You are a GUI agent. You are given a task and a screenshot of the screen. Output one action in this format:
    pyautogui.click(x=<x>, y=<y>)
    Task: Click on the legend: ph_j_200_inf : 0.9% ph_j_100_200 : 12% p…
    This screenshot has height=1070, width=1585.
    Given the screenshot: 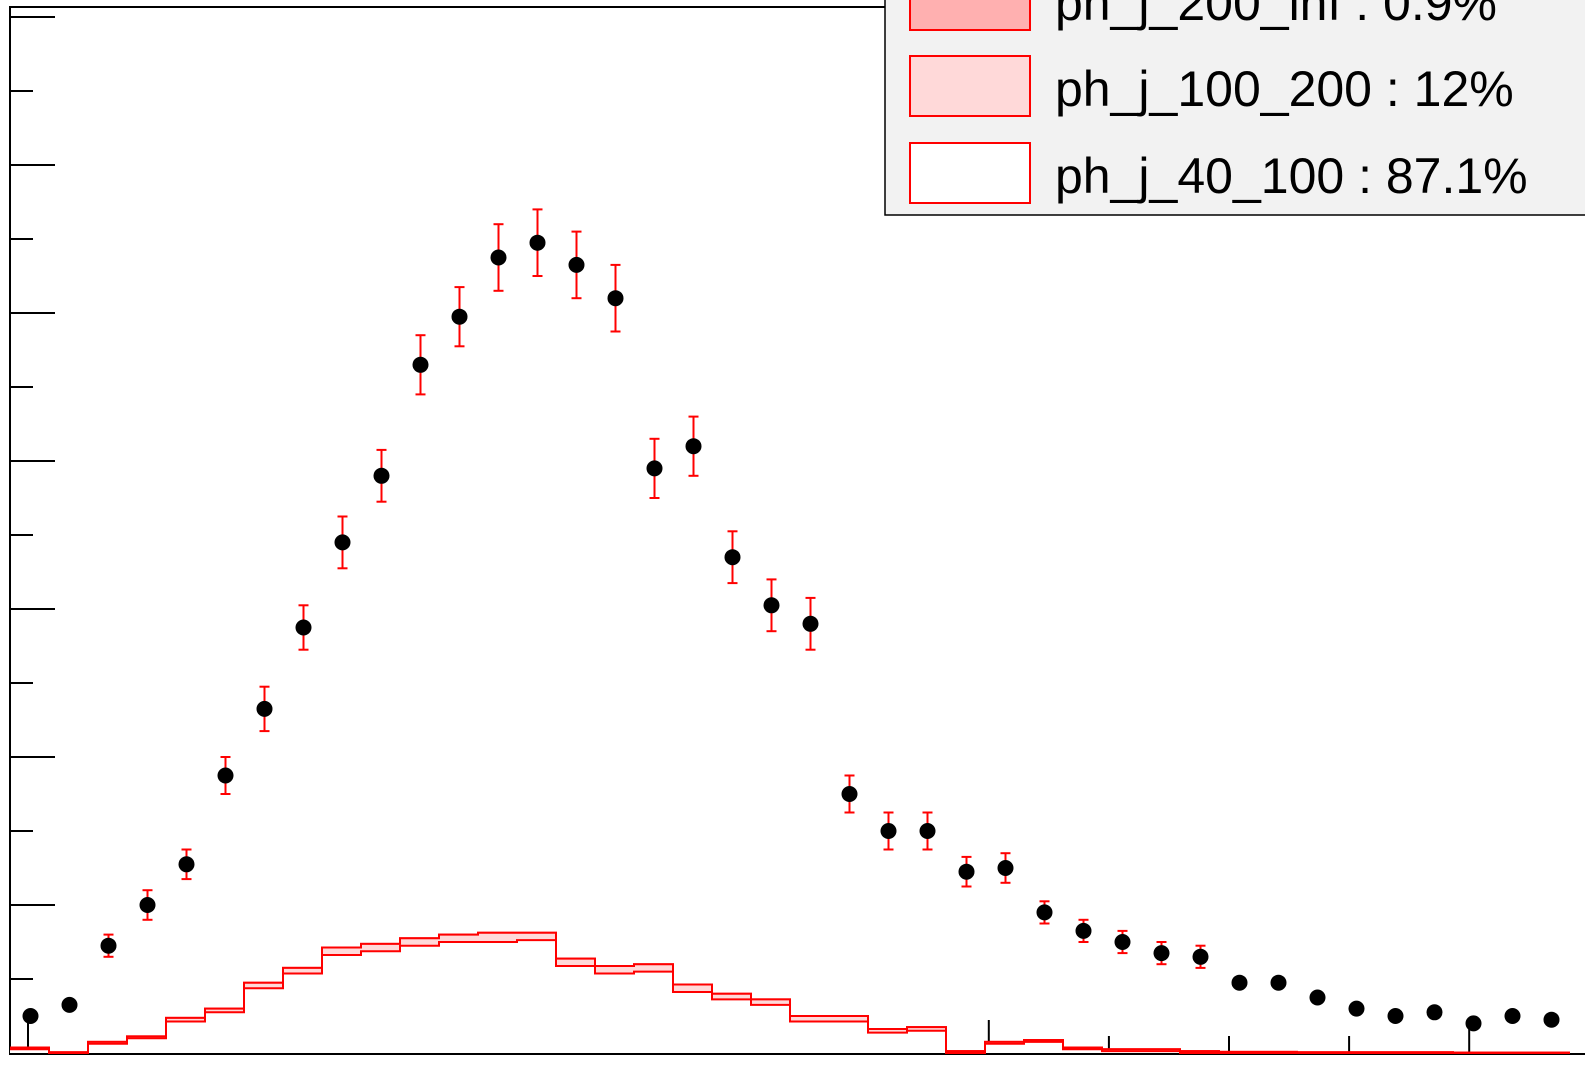 What is the action you would take?
    pyautogui.click(x=1234, y=108)
    